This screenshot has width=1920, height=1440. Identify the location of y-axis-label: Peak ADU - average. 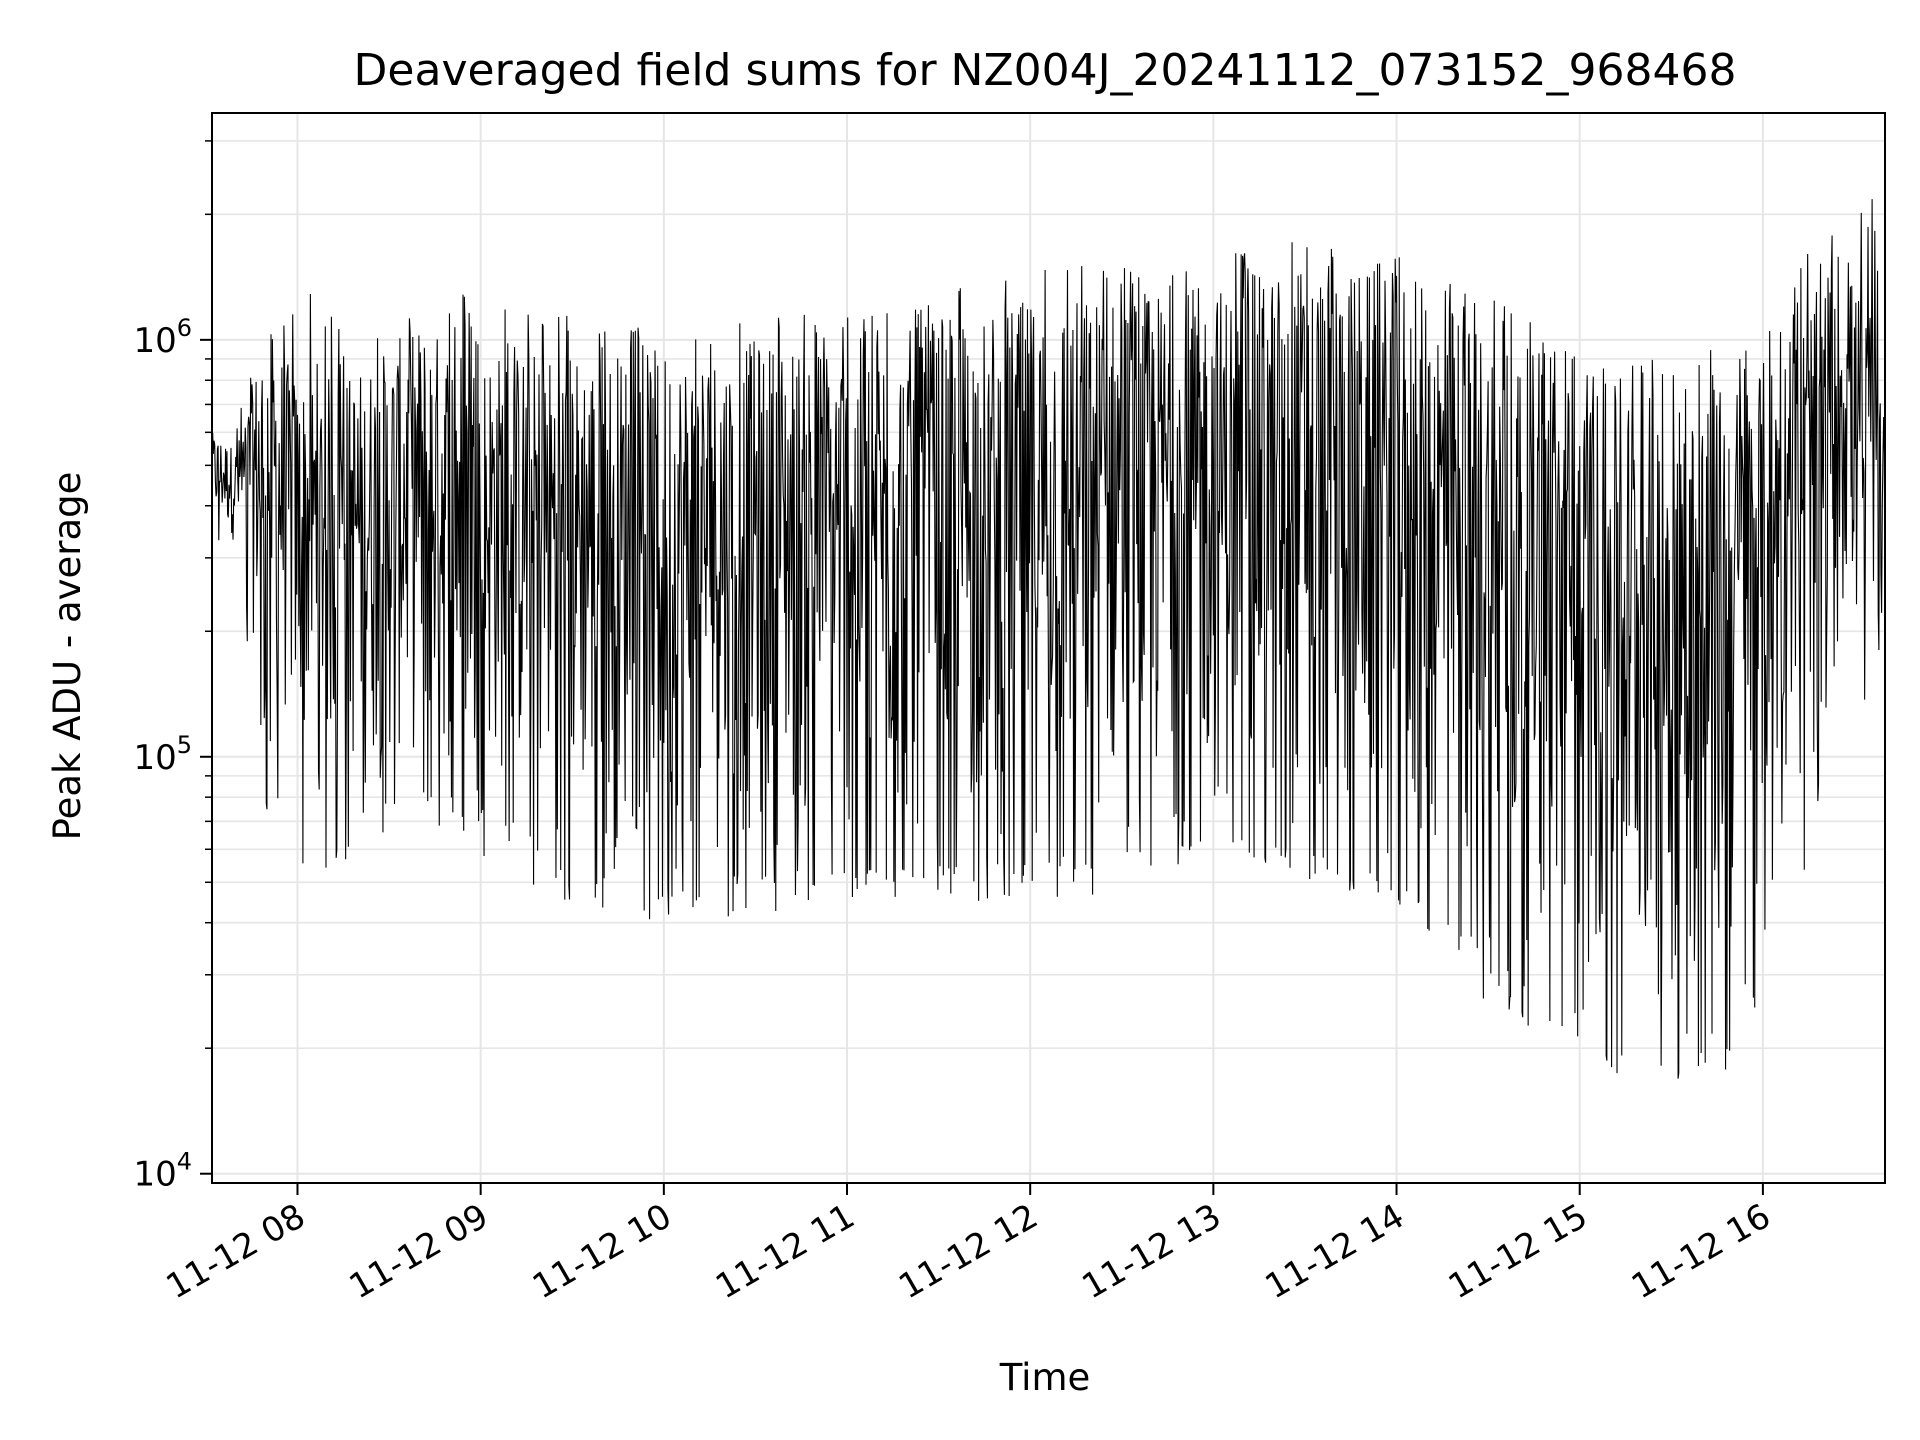
(67, 656).